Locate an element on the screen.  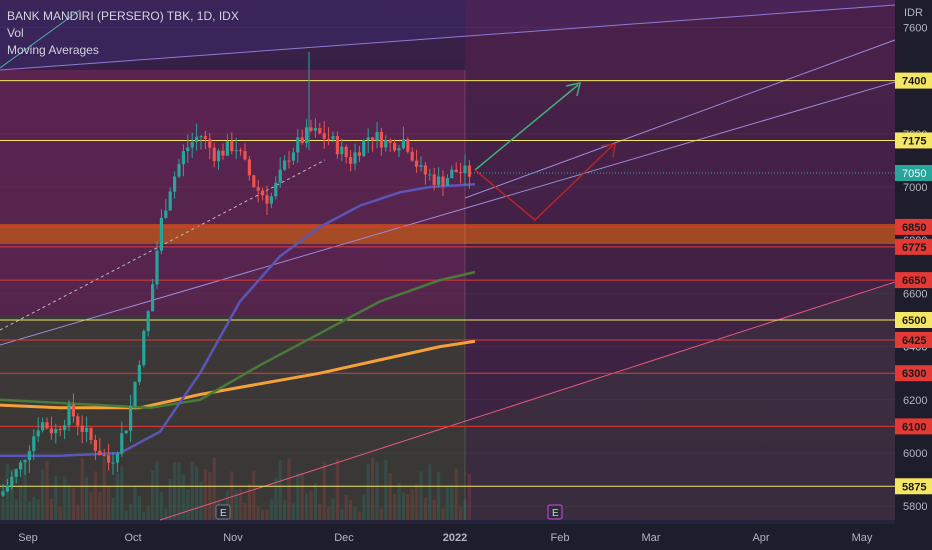
earnings-event-marker-upcoming is located at coordinates (555, 512).